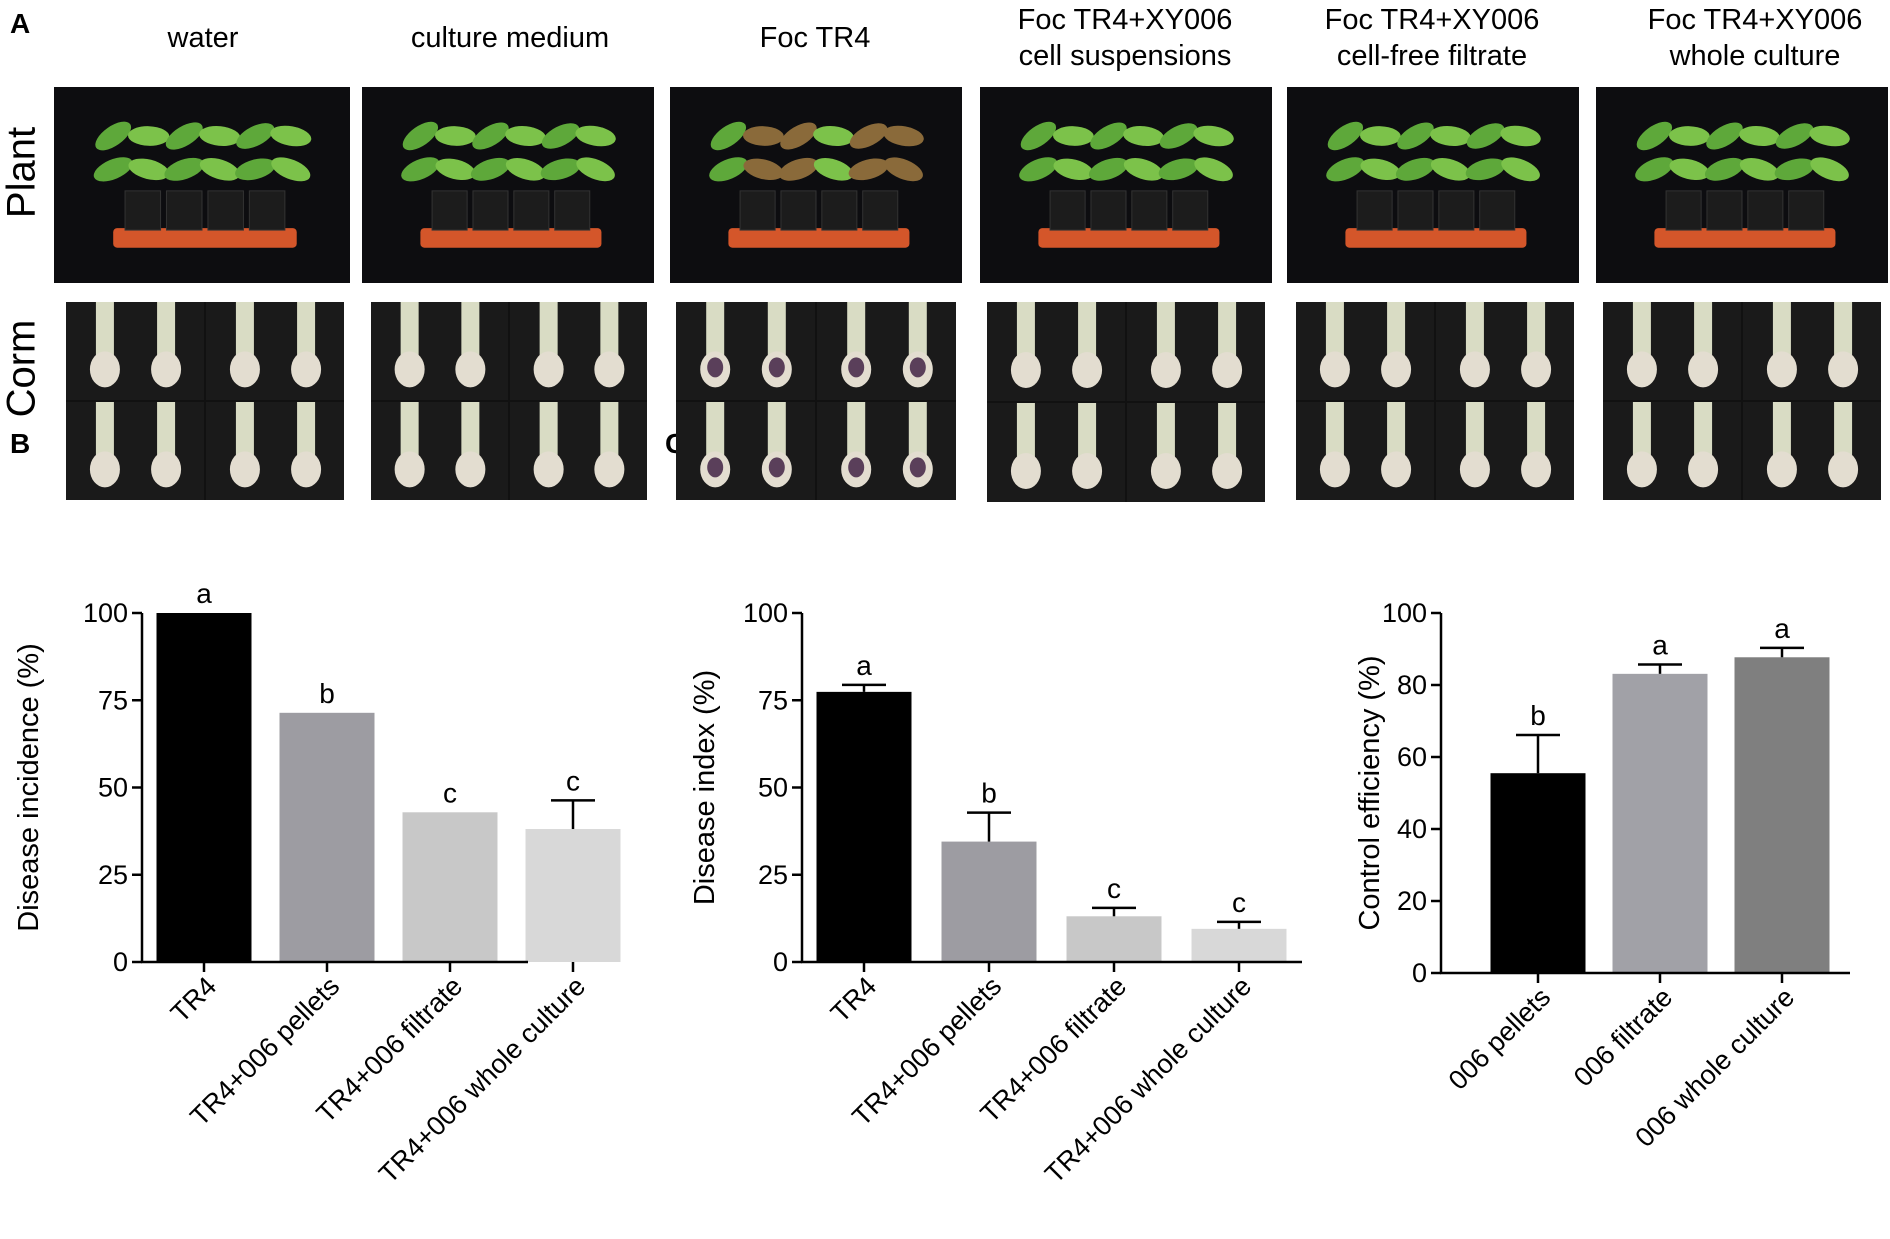 The width and height of the screenshot is (1890, 1239). Describe the element at coordinates (1500, 1039) in the screenshot. I see `x-tick-label: 006 pellets` at that location.